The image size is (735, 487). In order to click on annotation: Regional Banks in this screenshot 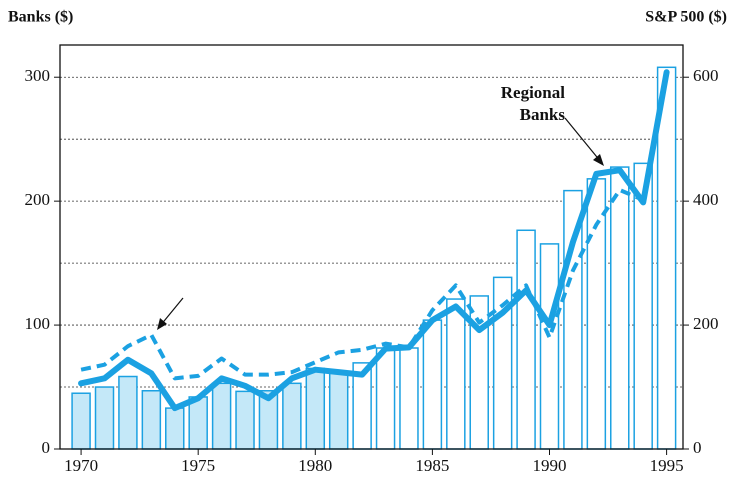, I will do `click(532, 103)`.